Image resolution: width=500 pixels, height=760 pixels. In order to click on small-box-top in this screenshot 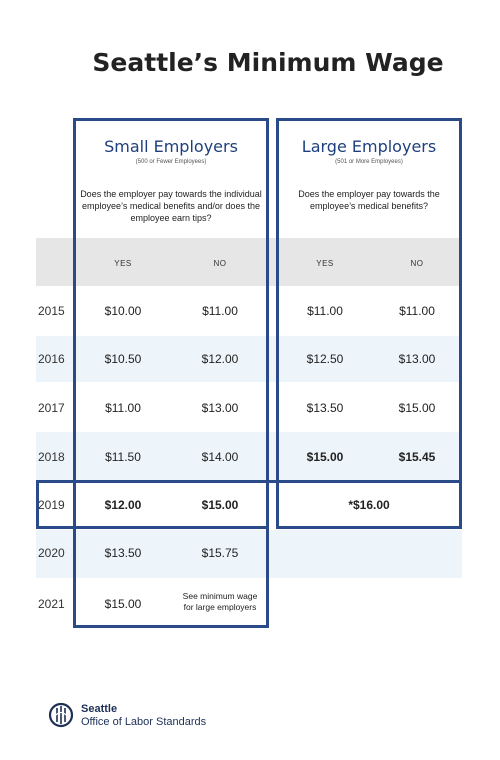, I will do `click(171, 119)`.